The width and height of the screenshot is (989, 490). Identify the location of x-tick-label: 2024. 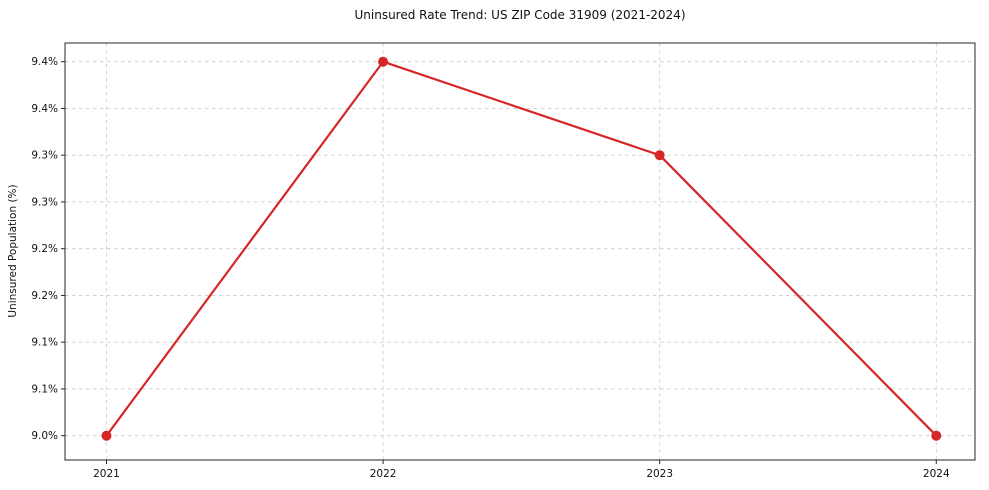
(936, 474).